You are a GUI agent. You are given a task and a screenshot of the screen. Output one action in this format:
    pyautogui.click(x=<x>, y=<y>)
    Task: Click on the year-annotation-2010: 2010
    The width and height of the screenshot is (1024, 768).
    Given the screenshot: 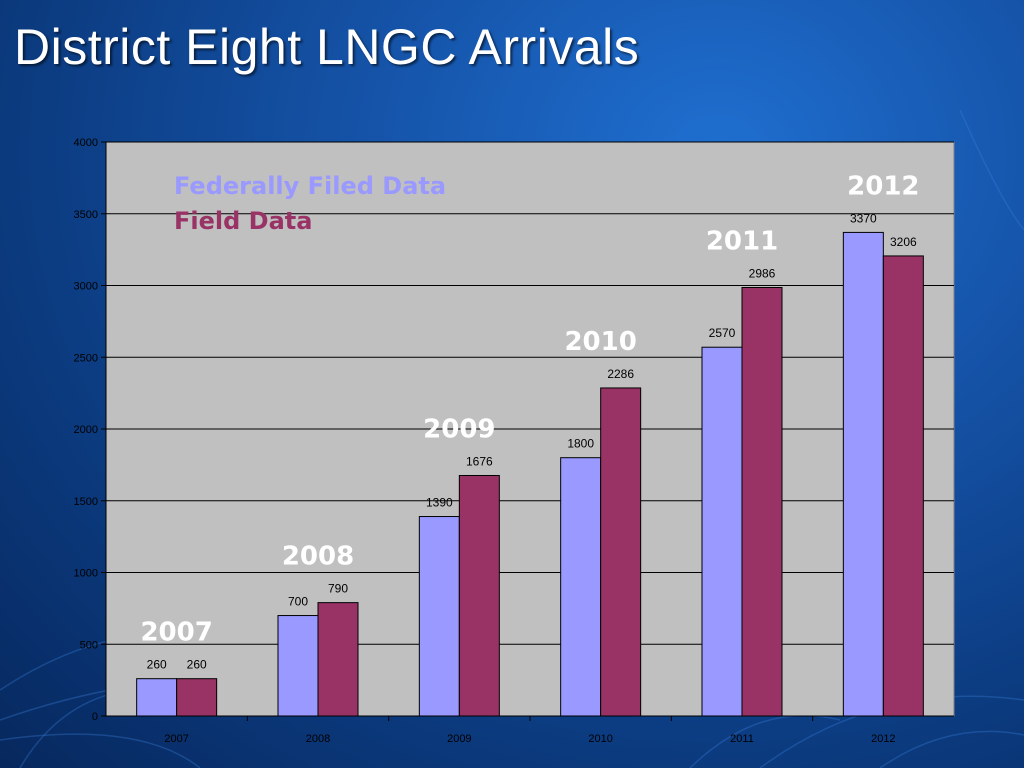 What is the action you would take?
    pyautogui.click(x=600, y=342)
    